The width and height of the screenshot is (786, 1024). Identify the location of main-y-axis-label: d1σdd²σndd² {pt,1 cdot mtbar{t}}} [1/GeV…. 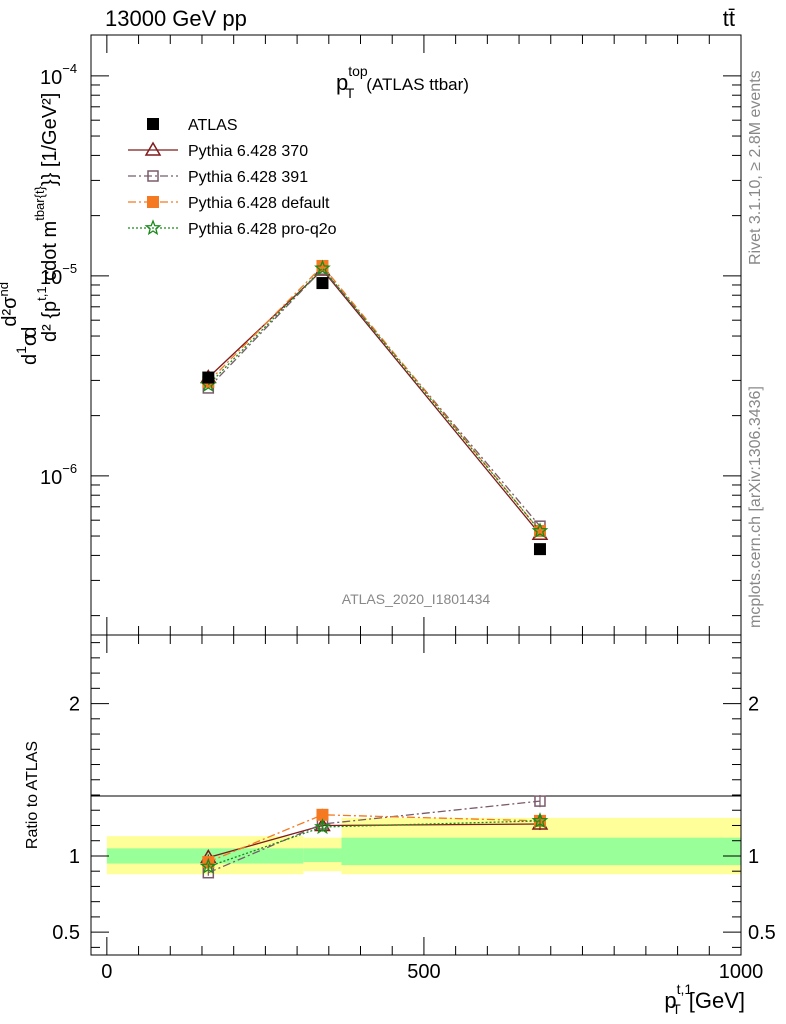
(30, 229).